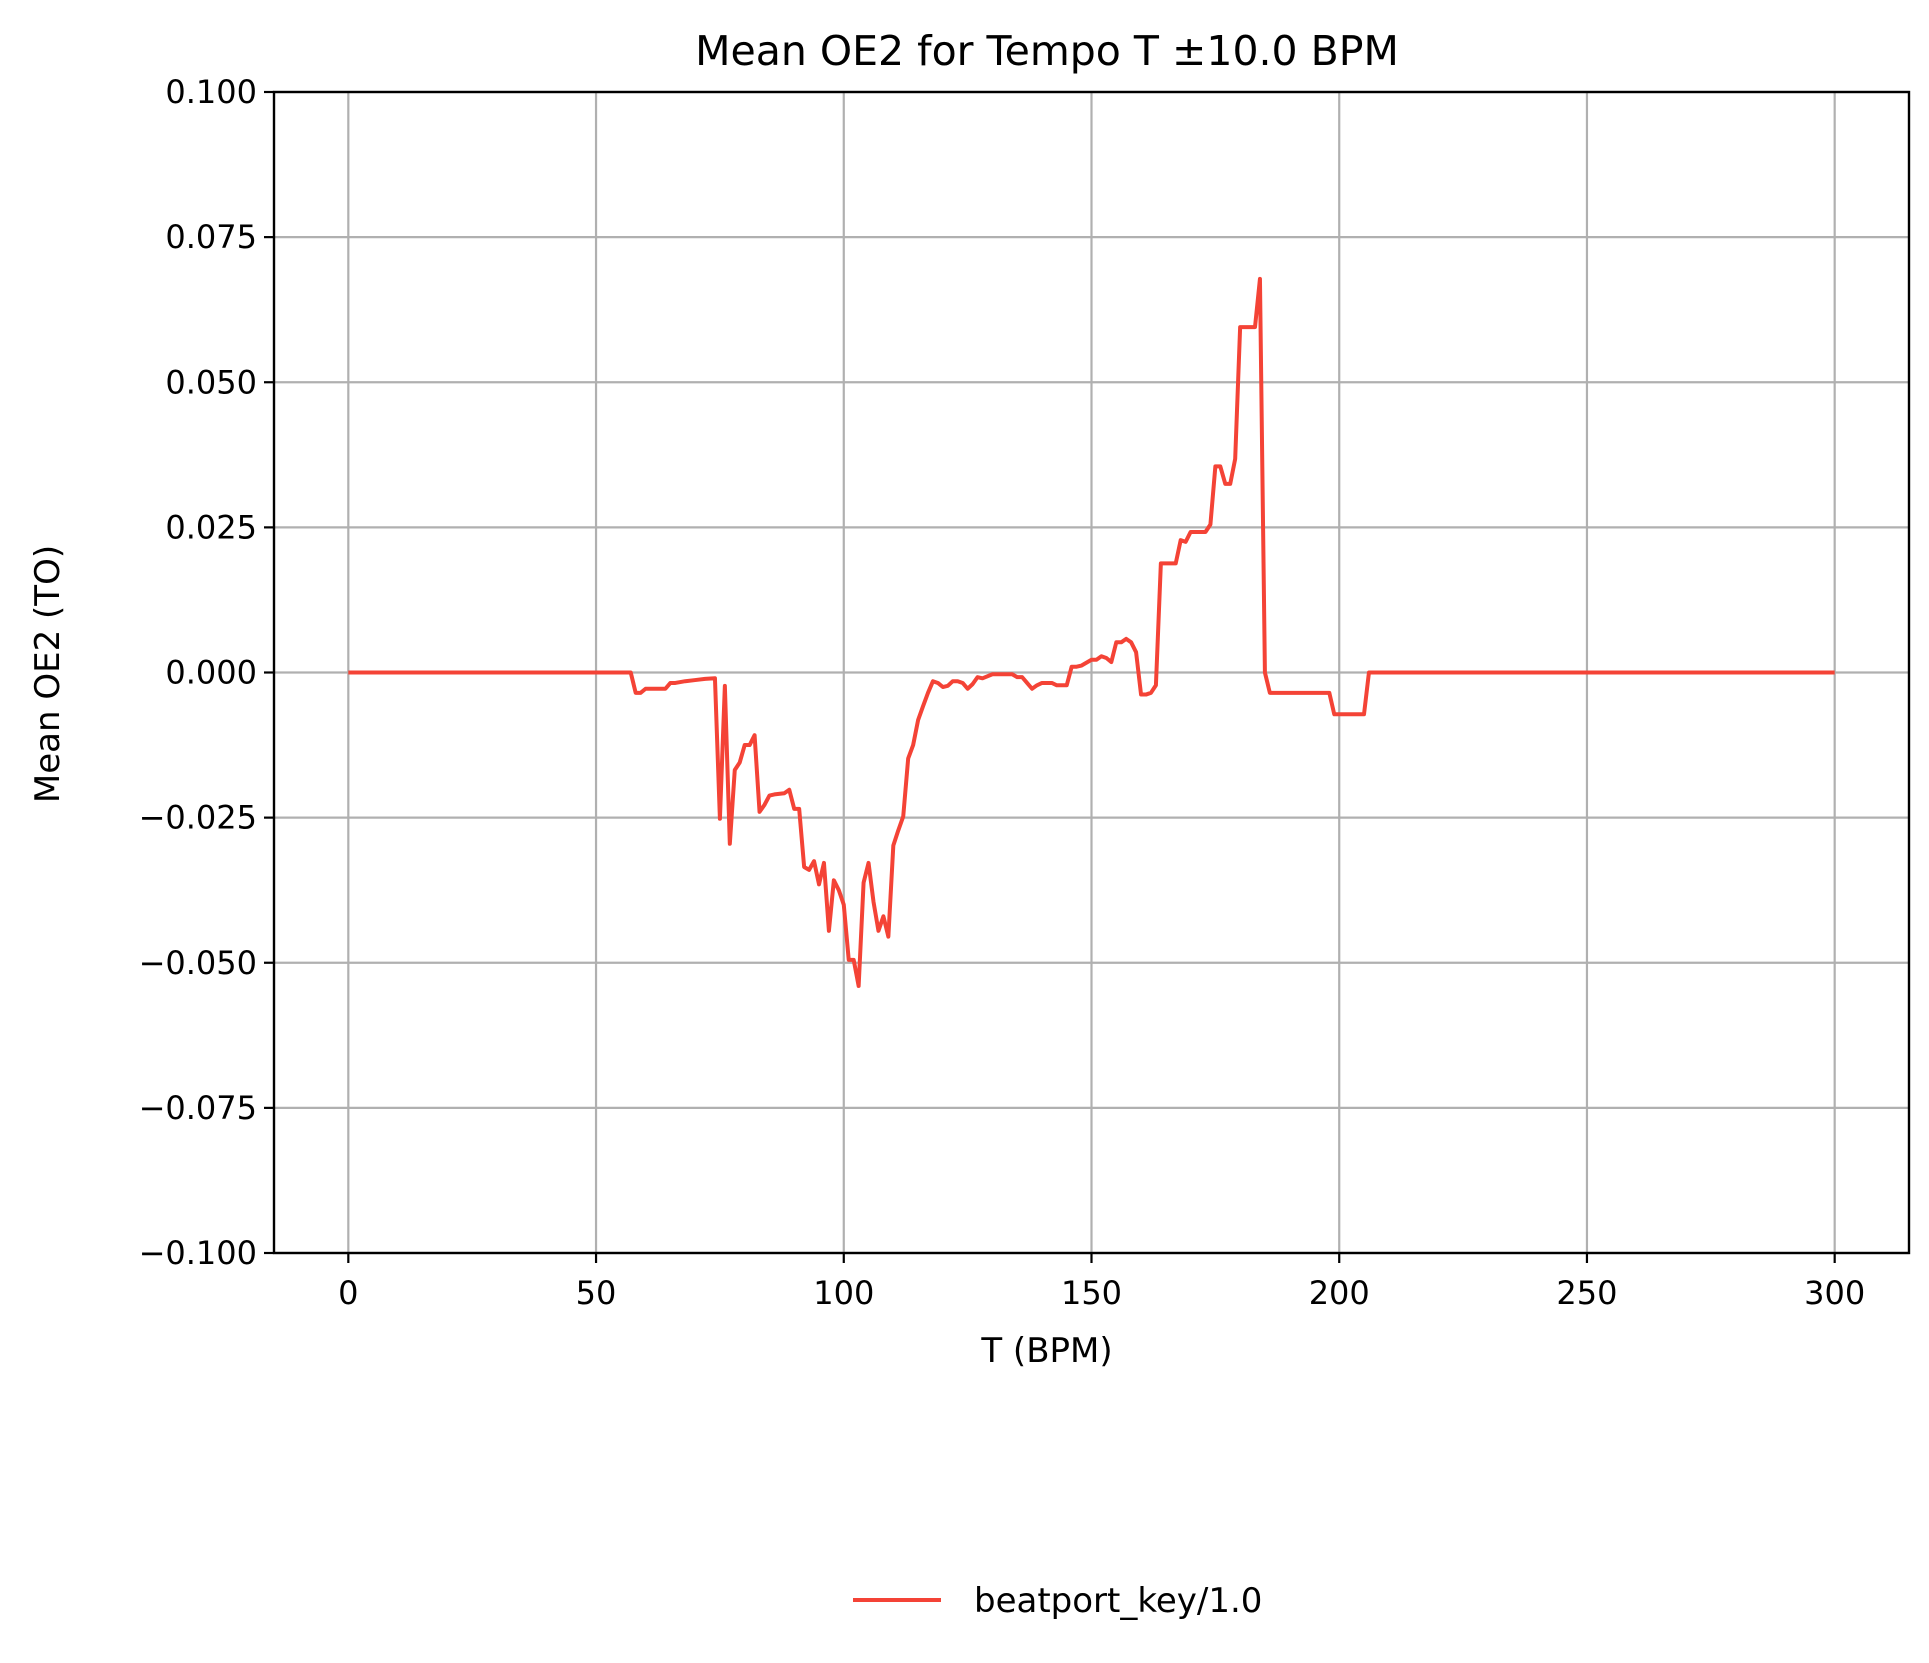 The width and height of the screenshot is (1929, 1663). Describe the element at coordinates (198, 1253) in the screenshot. I see `y-tick-label: −0.100` at that location.